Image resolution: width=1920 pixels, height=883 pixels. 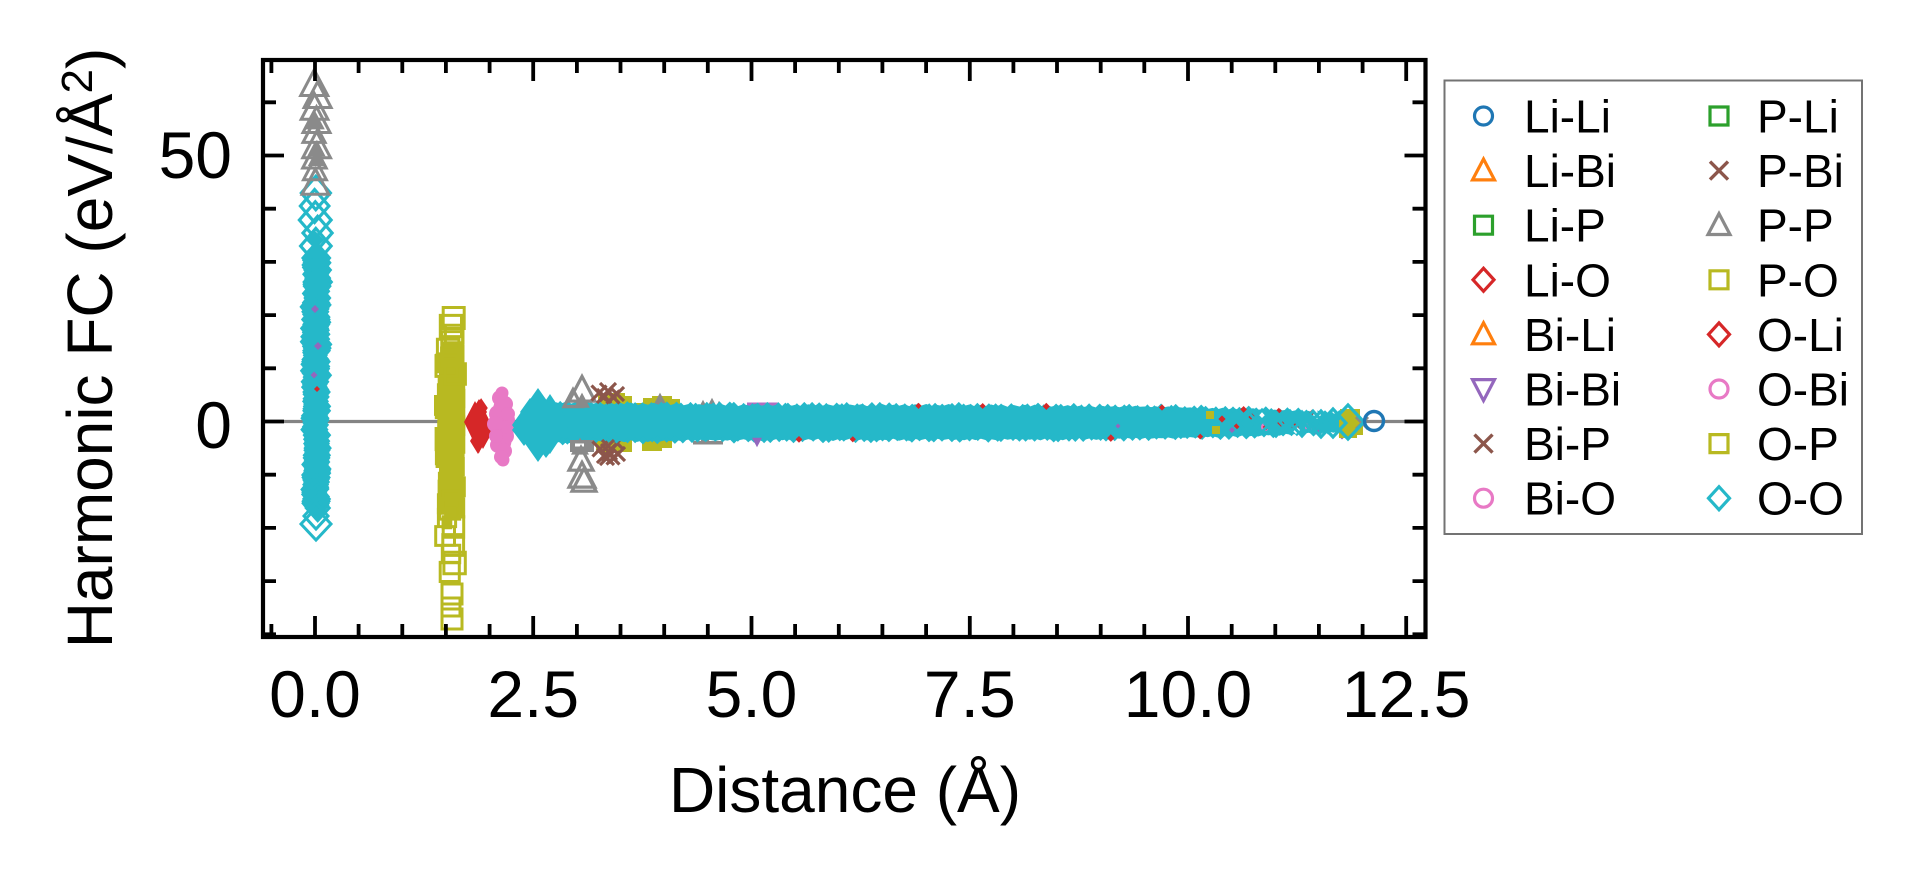 What do you see at coordinates (1800, 335) in the screenshot?
I see `svg-text: O-Li` at bounding box center [1800, 335].